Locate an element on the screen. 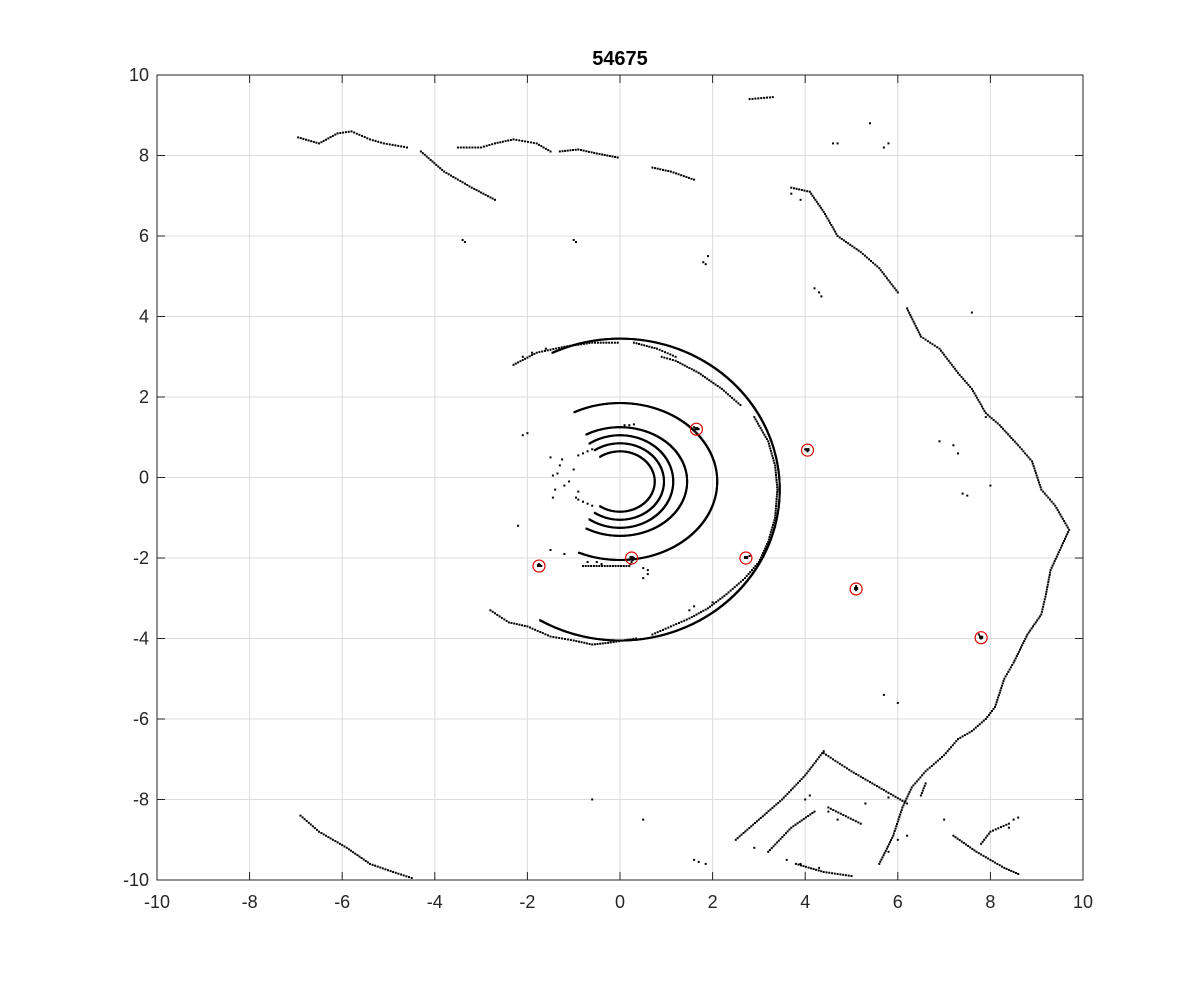 The height and width of the screenshot is (988, 1197). detection-point is located at coordinates (856, 588).